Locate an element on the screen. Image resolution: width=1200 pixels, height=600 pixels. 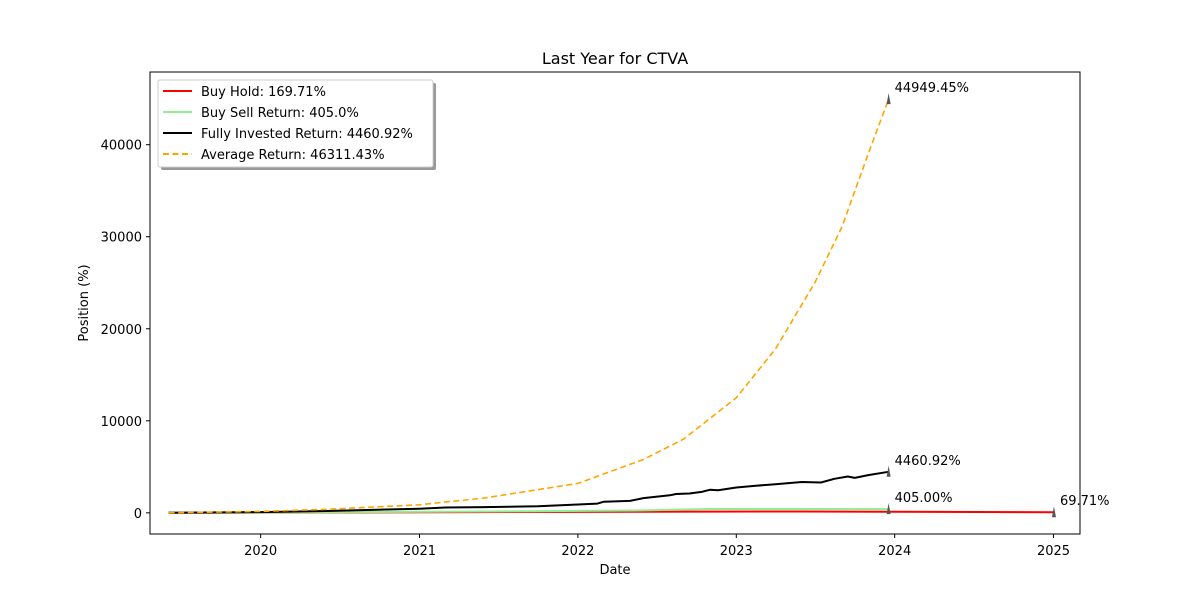
x-tick-label: 2021 is located at coordinates (419, 551).